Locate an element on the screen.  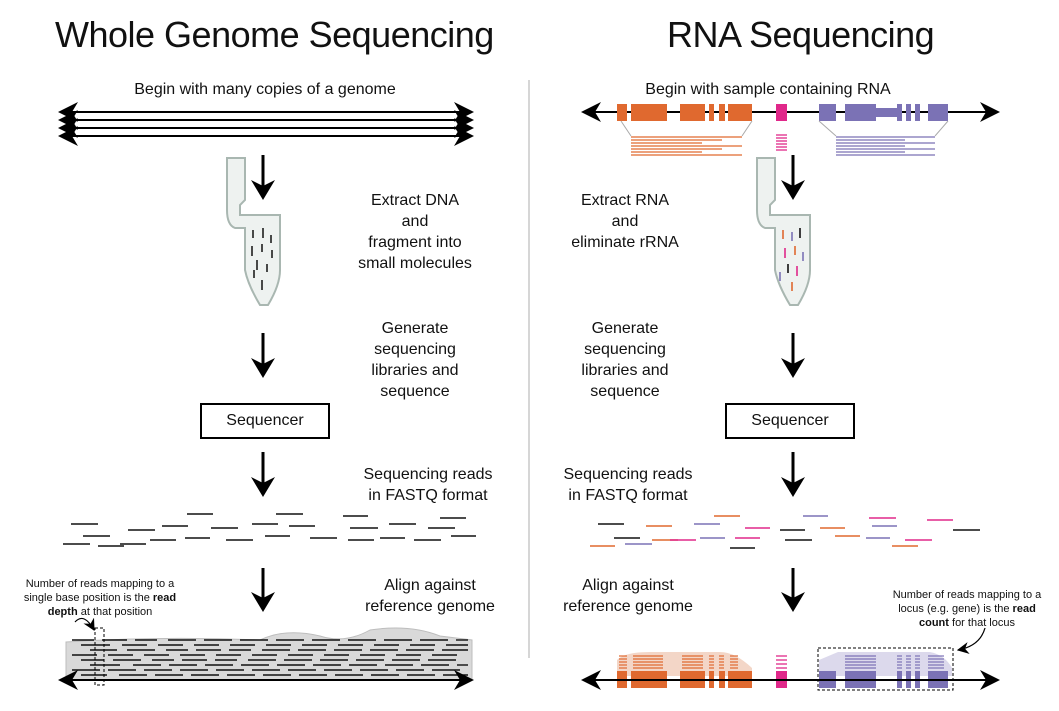
wgs-step-arrows is located at coordinates (263, 383).